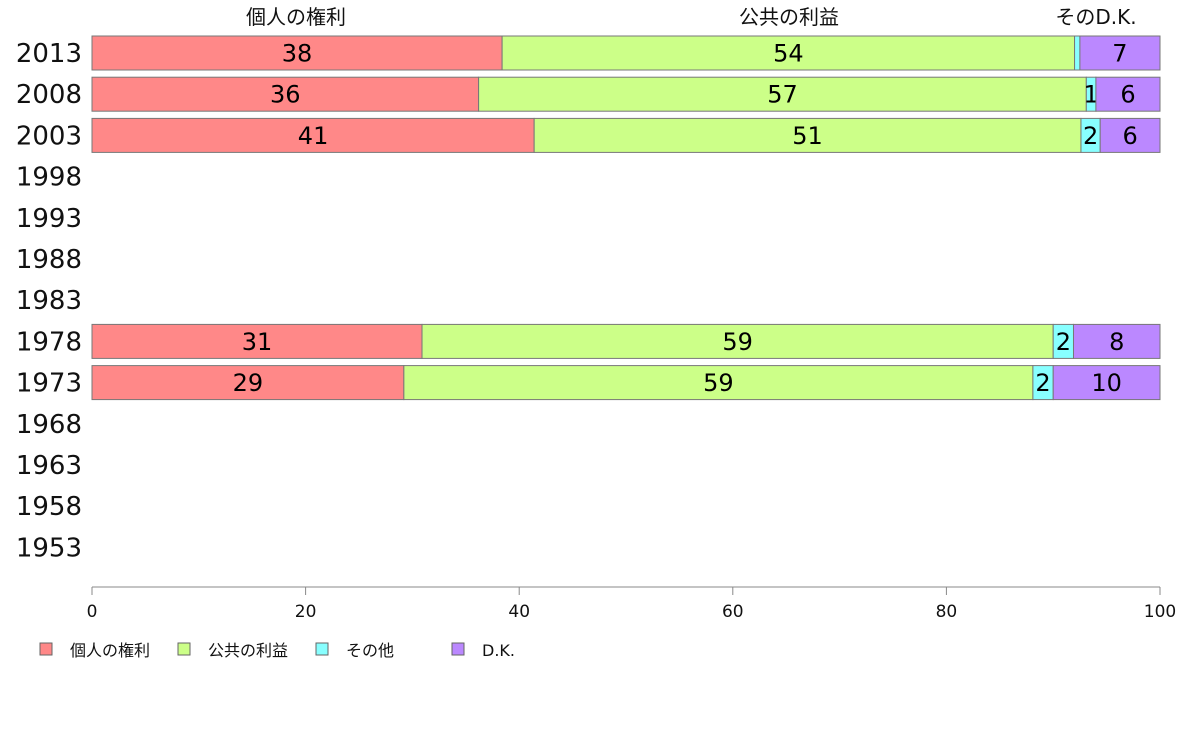 This screenshot has height=736, width=1188. Describe the element at coordinates (49, 425) in the screenshot. I see `year-label: 1968` at that location.